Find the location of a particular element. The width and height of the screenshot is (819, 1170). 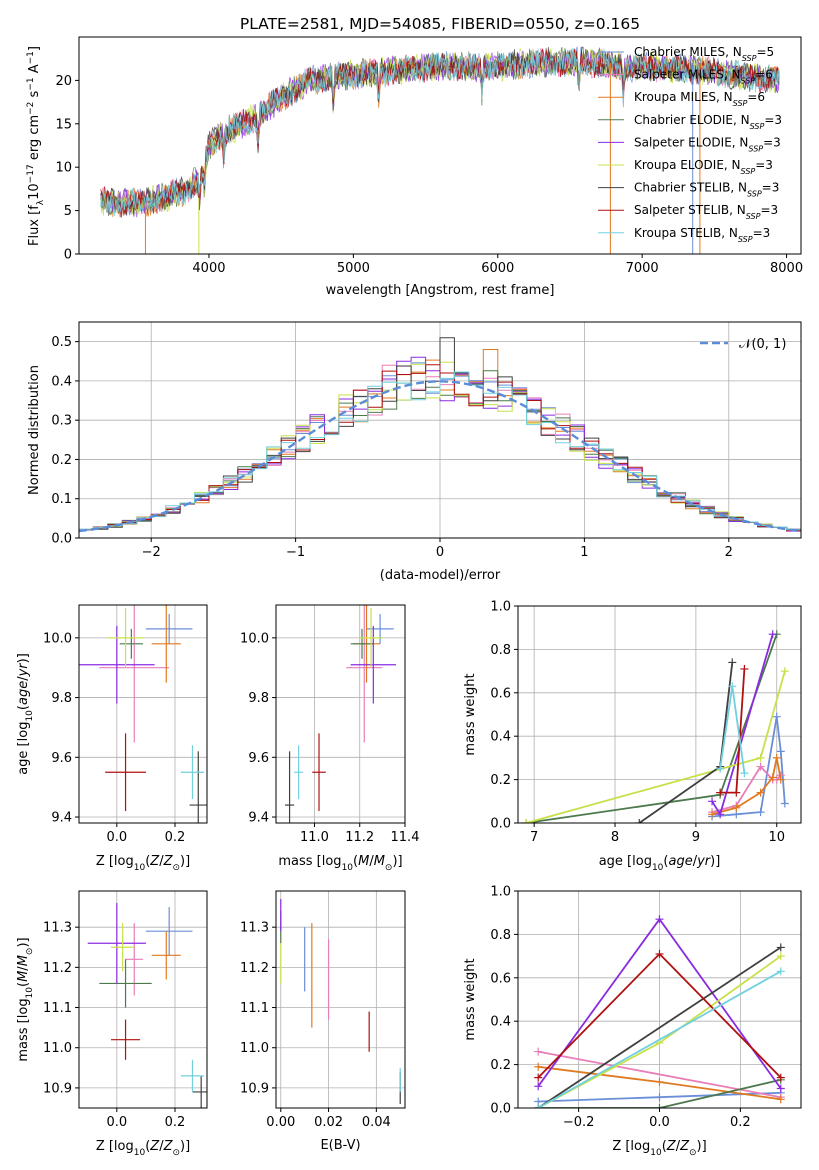

legend-entry: Salpeter ELODIE, NSSP=3 is located at coordinates (707, 144).